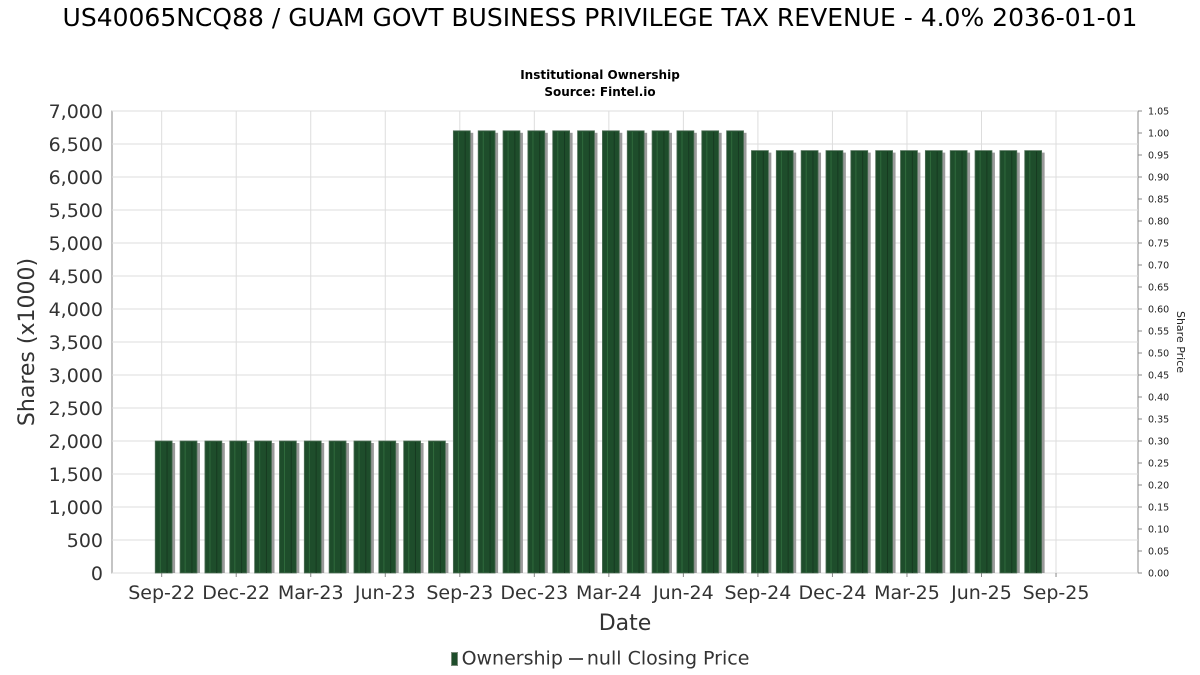 The height and width of the screenshot is (675, 1200). Describe the element at coordinates (85, 541) in the screenshot. I see `y-tick-label: 500` at that location.